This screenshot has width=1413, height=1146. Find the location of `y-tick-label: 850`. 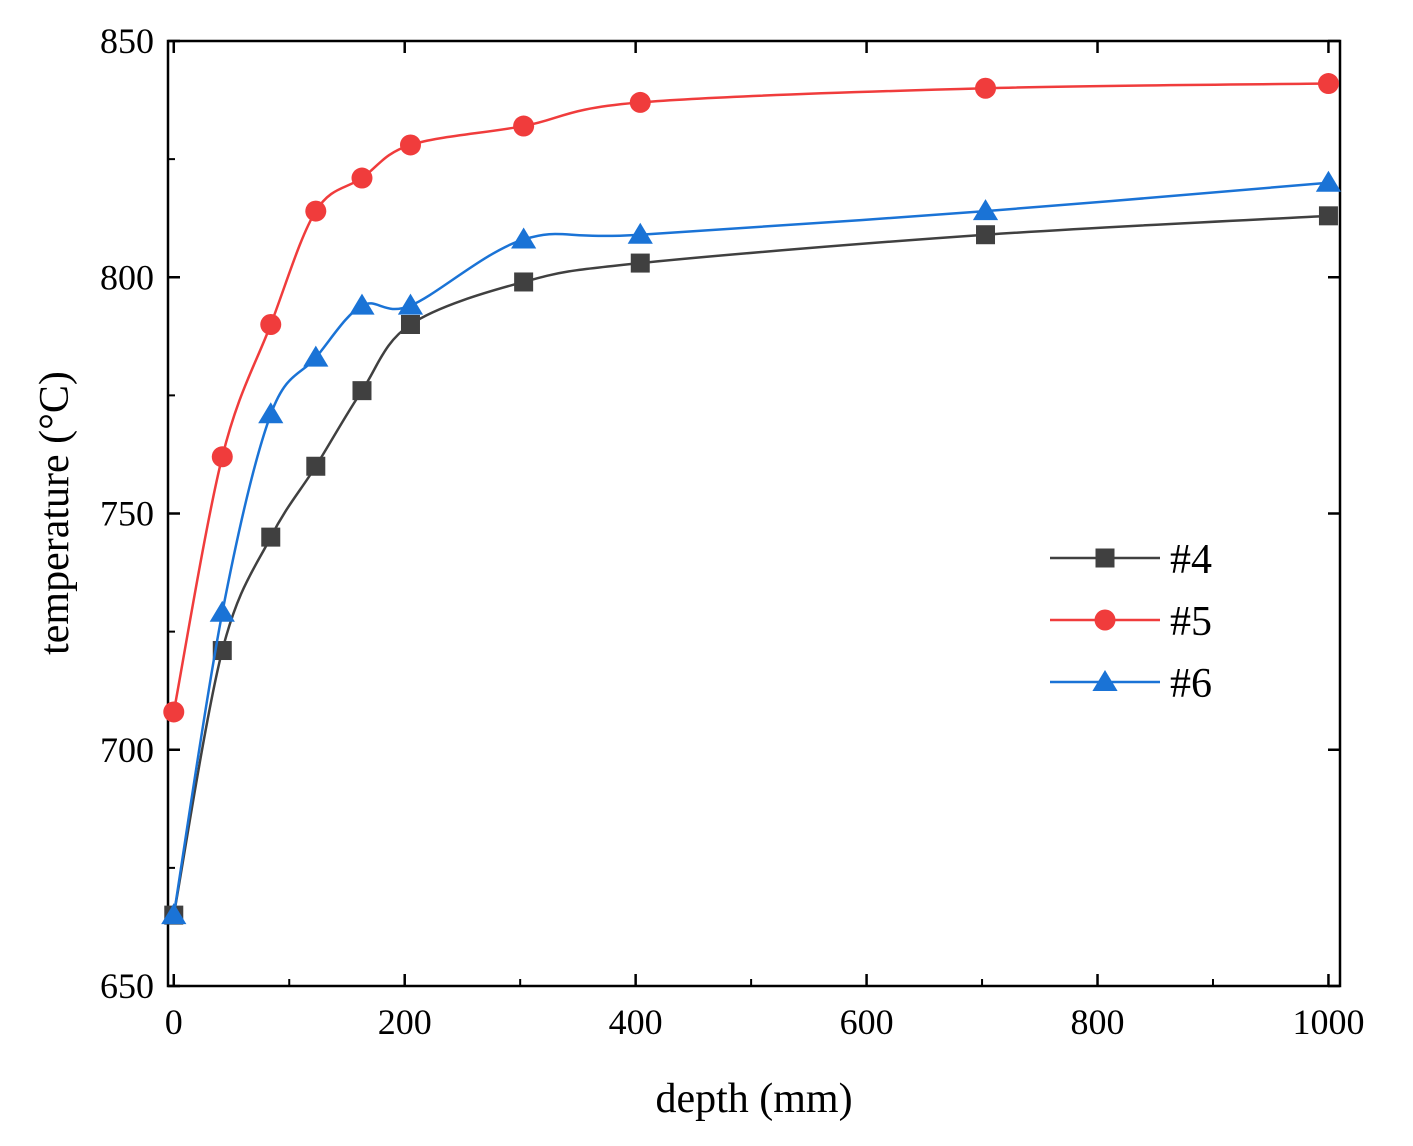

y-tick-label: 850 is located at coordinates (127, 41).